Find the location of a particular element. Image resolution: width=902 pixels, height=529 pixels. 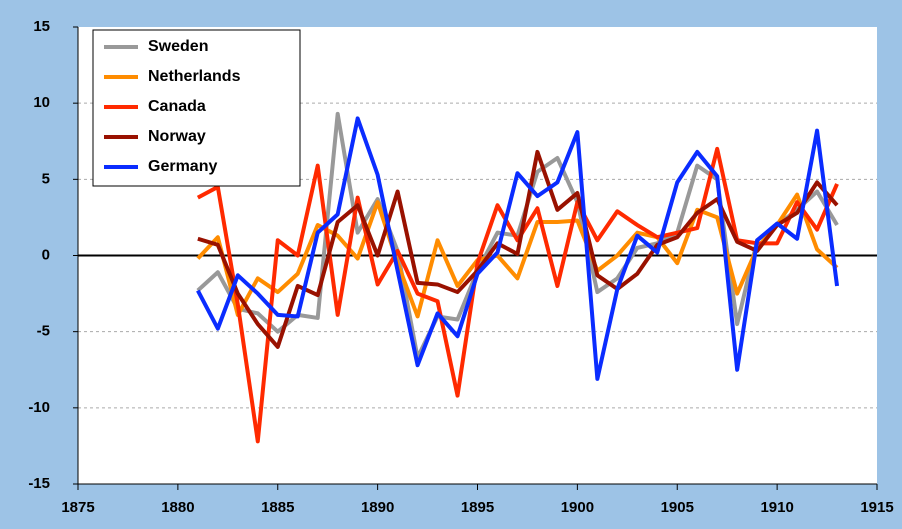

x-tick-label: 1915 is located at coordinates (876, 507).